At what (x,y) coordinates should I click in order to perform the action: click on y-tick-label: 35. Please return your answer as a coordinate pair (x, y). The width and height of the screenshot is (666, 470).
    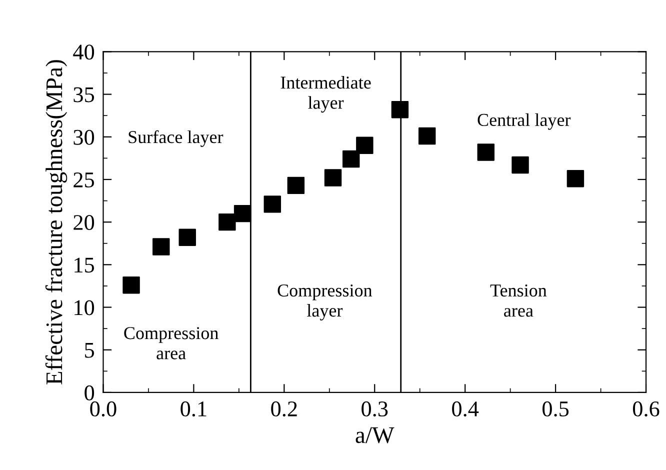
    Looking at the image, I should click on (84, 94).